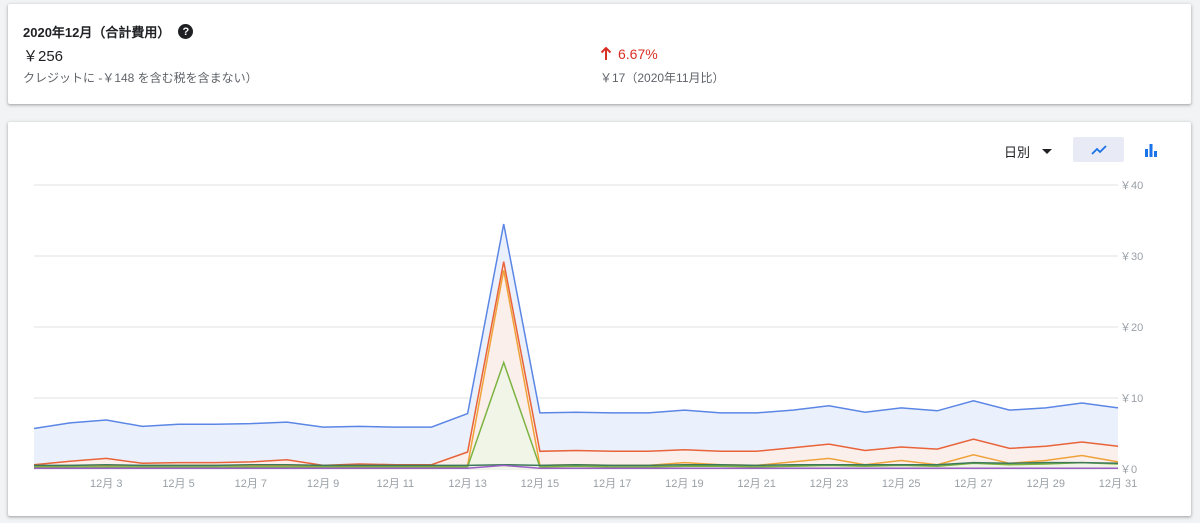 This screenshot has width=1200, height=523. What do you see at coordinates (684, 484) in the screenshot?
I see `x-tick-label: 12月 19` at bounding box center [684, 484].